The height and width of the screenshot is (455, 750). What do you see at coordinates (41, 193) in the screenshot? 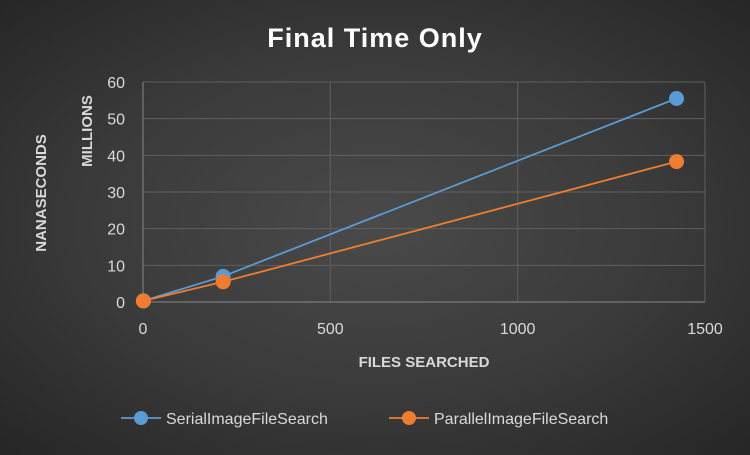
I see `y-axis-label: NANASECONDS` at bounding box center [41, 193].